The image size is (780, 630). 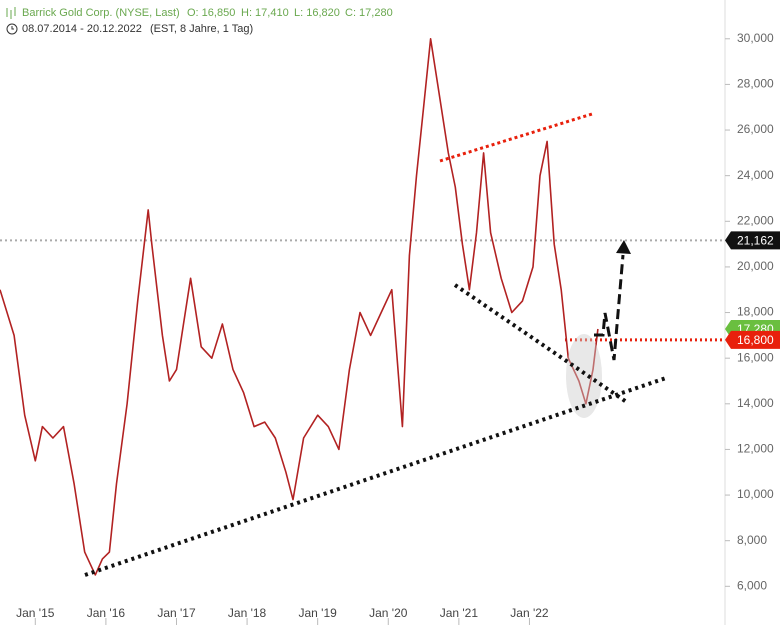 What do you see at coordinates (755, 312) in the screenshot?
I see `y-tick-label: 18,000` at bounding box center [755, 312].